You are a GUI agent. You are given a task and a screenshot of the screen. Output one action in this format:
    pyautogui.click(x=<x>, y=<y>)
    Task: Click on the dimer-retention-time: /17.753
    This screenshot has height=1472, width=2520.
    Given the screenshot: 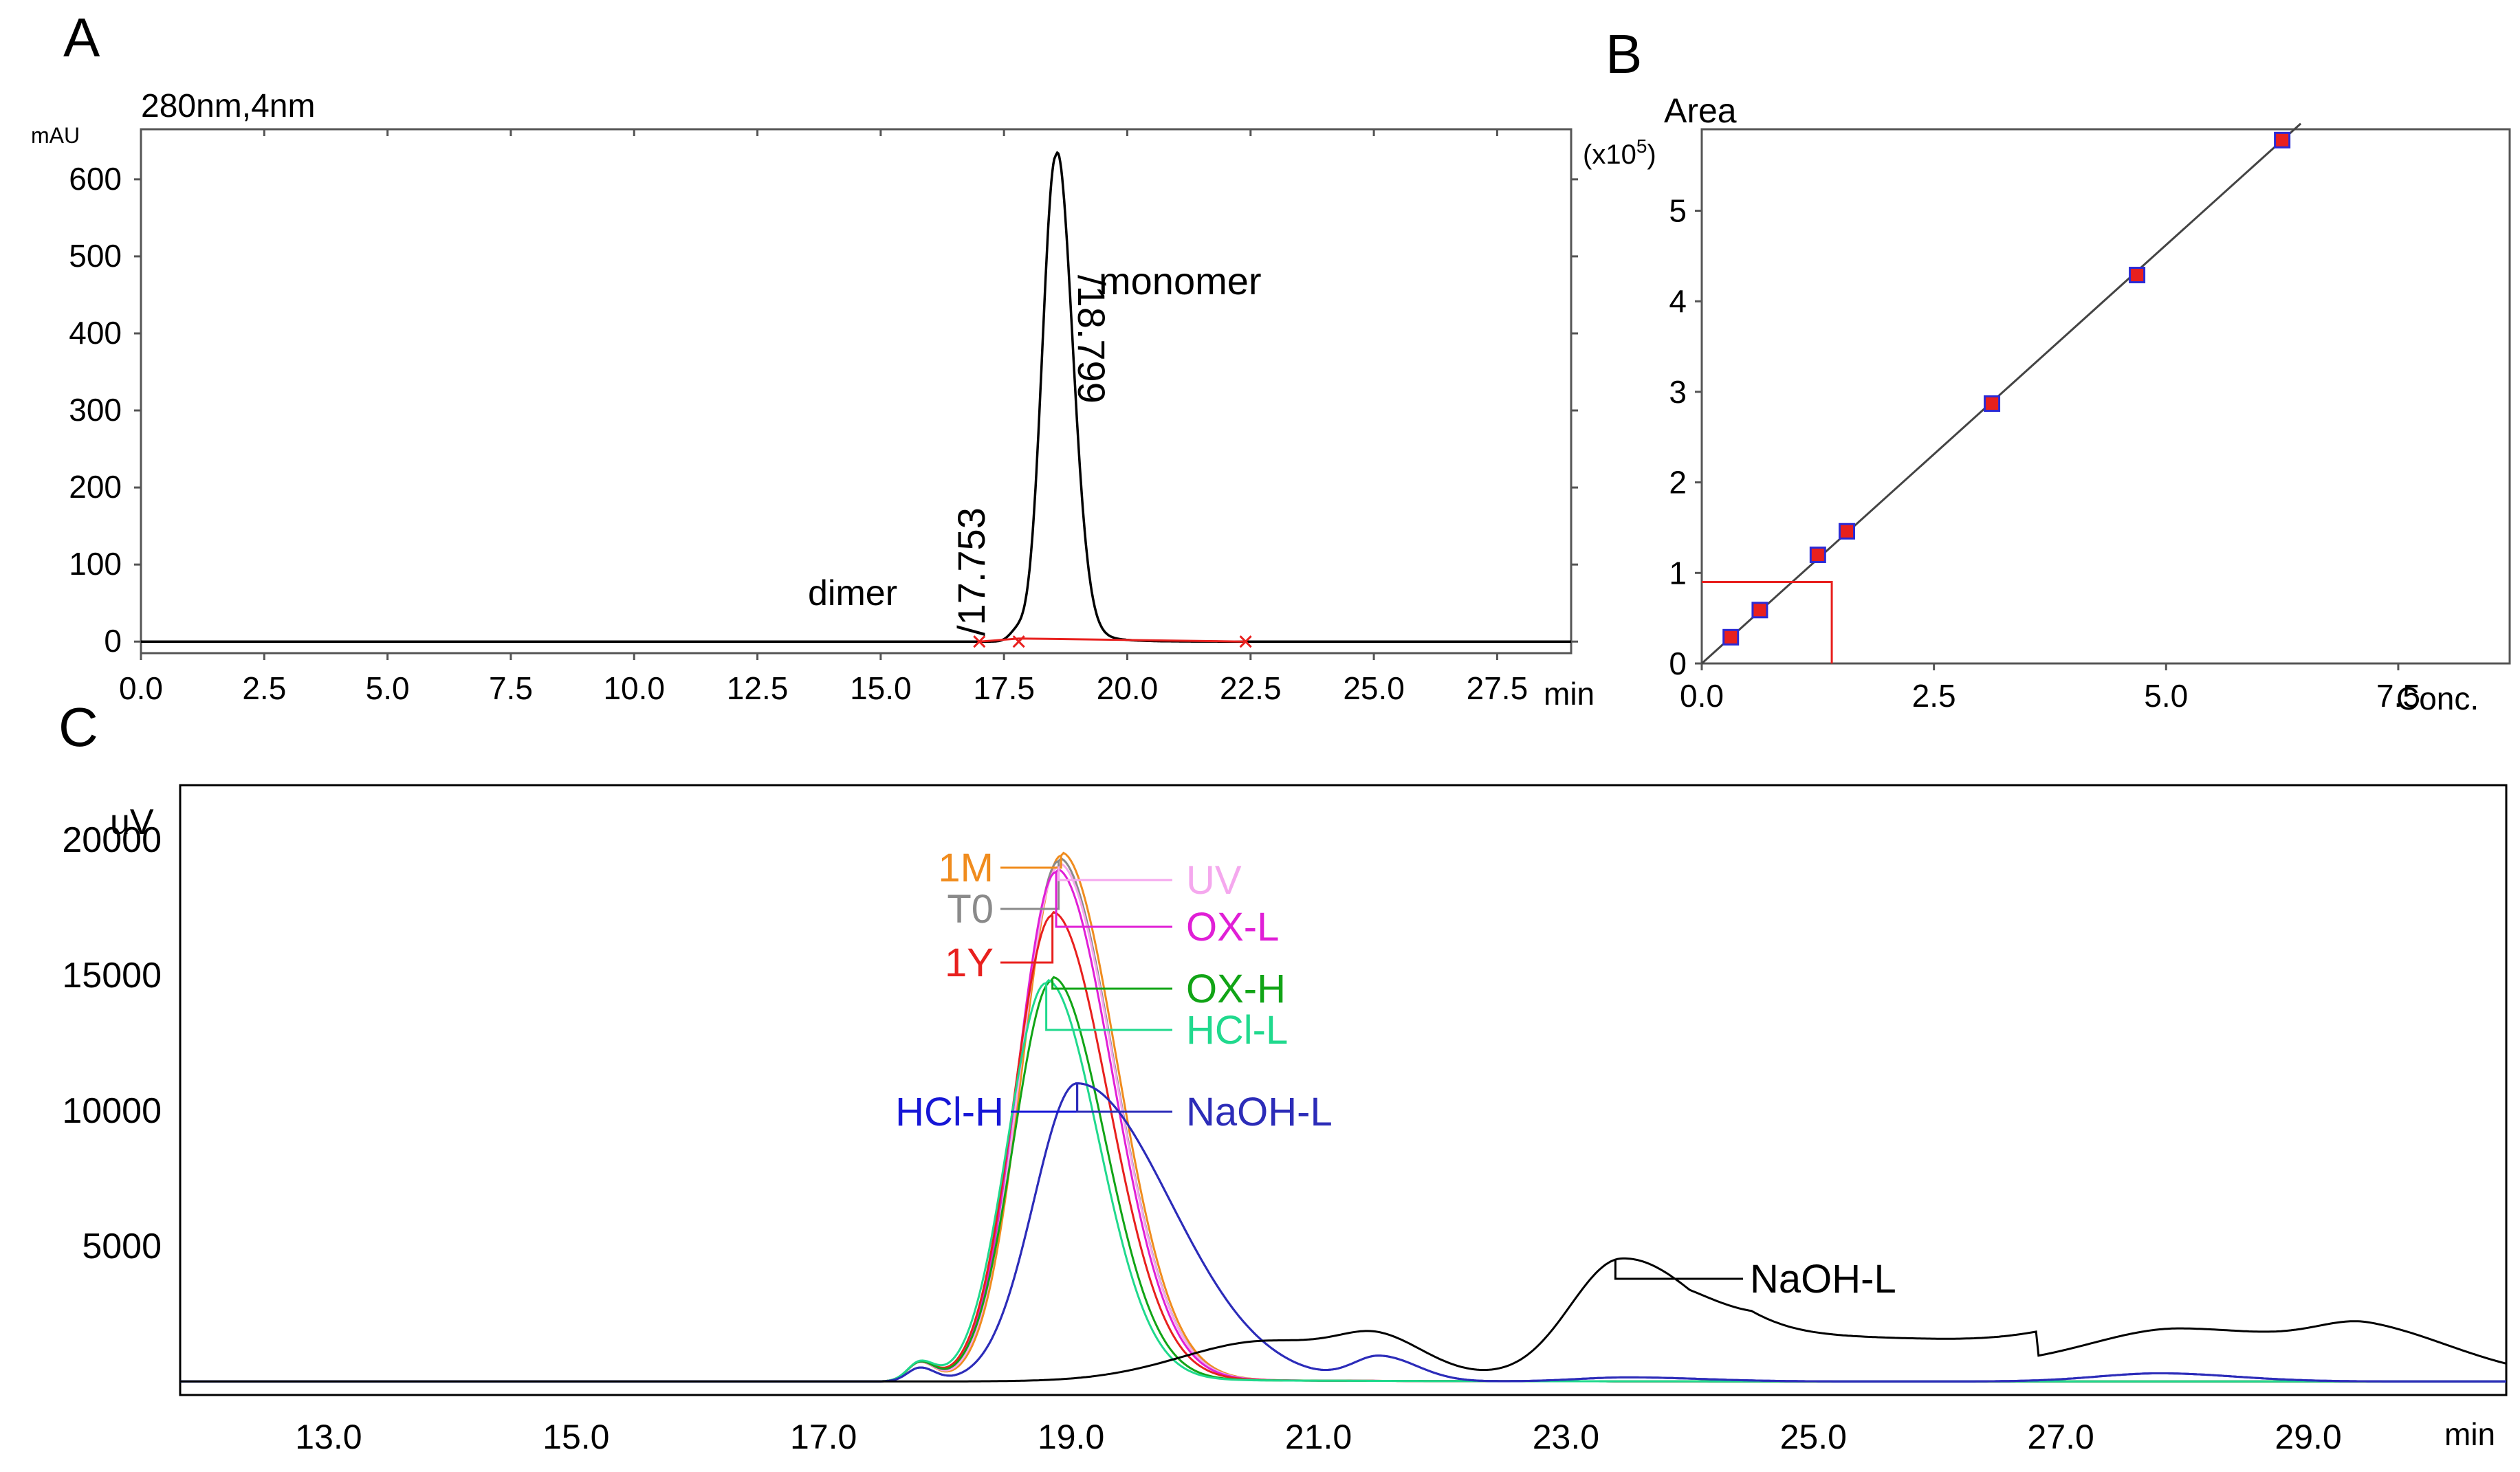 What is the action you would take?
    pyautogui.click(x=971, y=571)
    